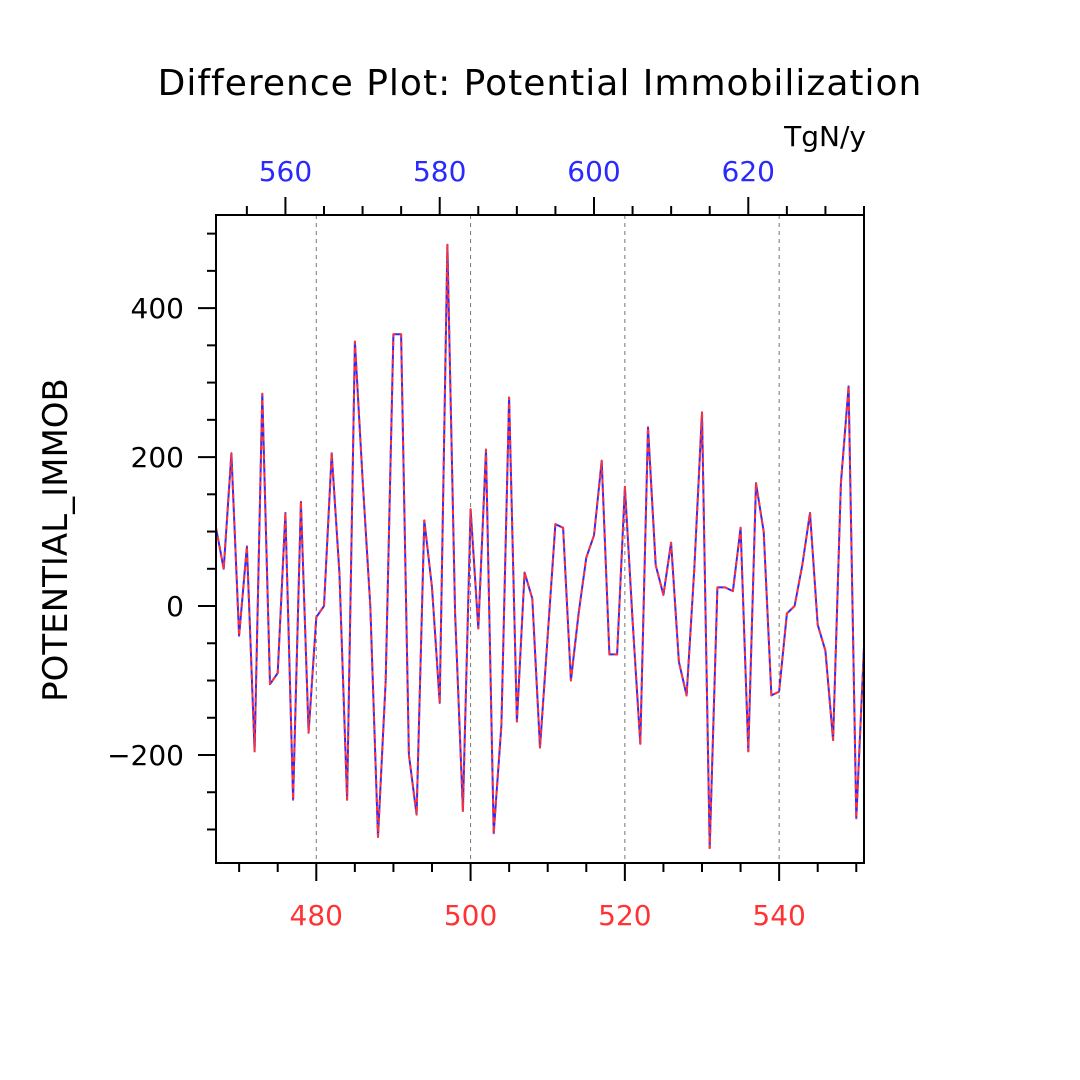  Describe the element at coordinates (748, 171) in the screenshot. I see `x-tick-label-top: 620` at that location.